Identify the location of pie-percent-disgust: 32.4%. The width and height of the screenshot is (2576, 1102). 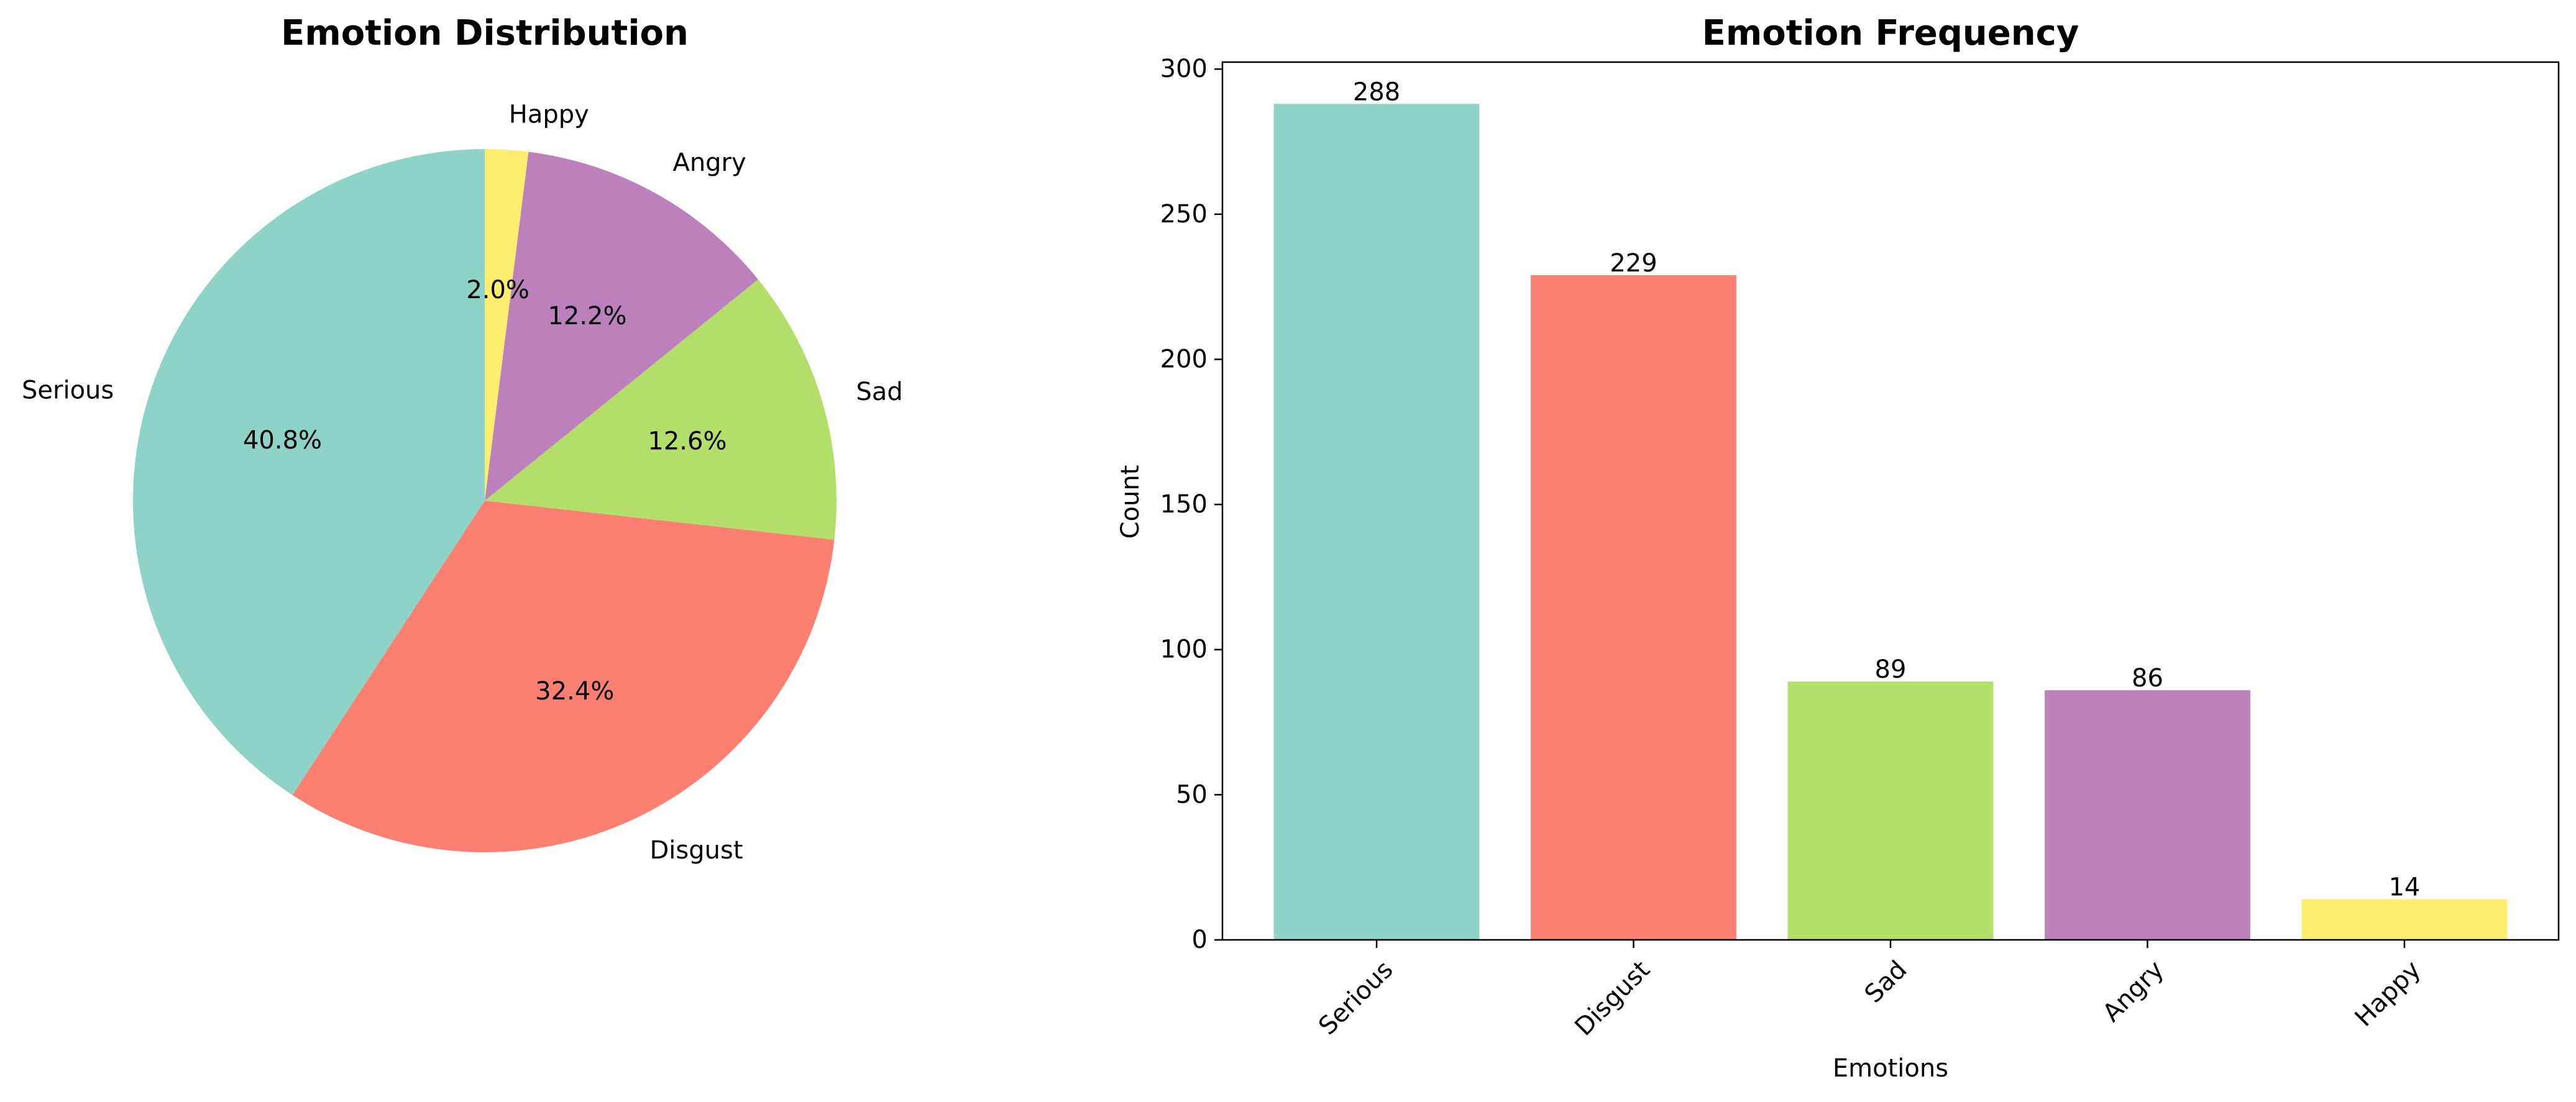
(574, 691).